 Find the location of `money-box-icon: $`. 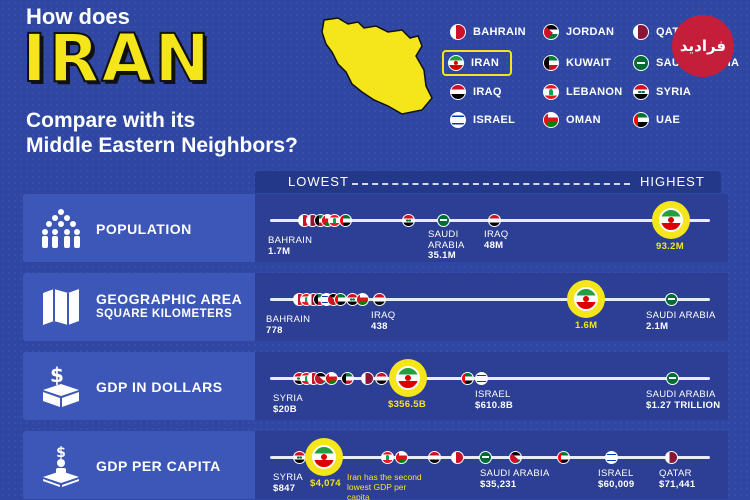

money-box-icon: $ is located at coordinates (61, 385).